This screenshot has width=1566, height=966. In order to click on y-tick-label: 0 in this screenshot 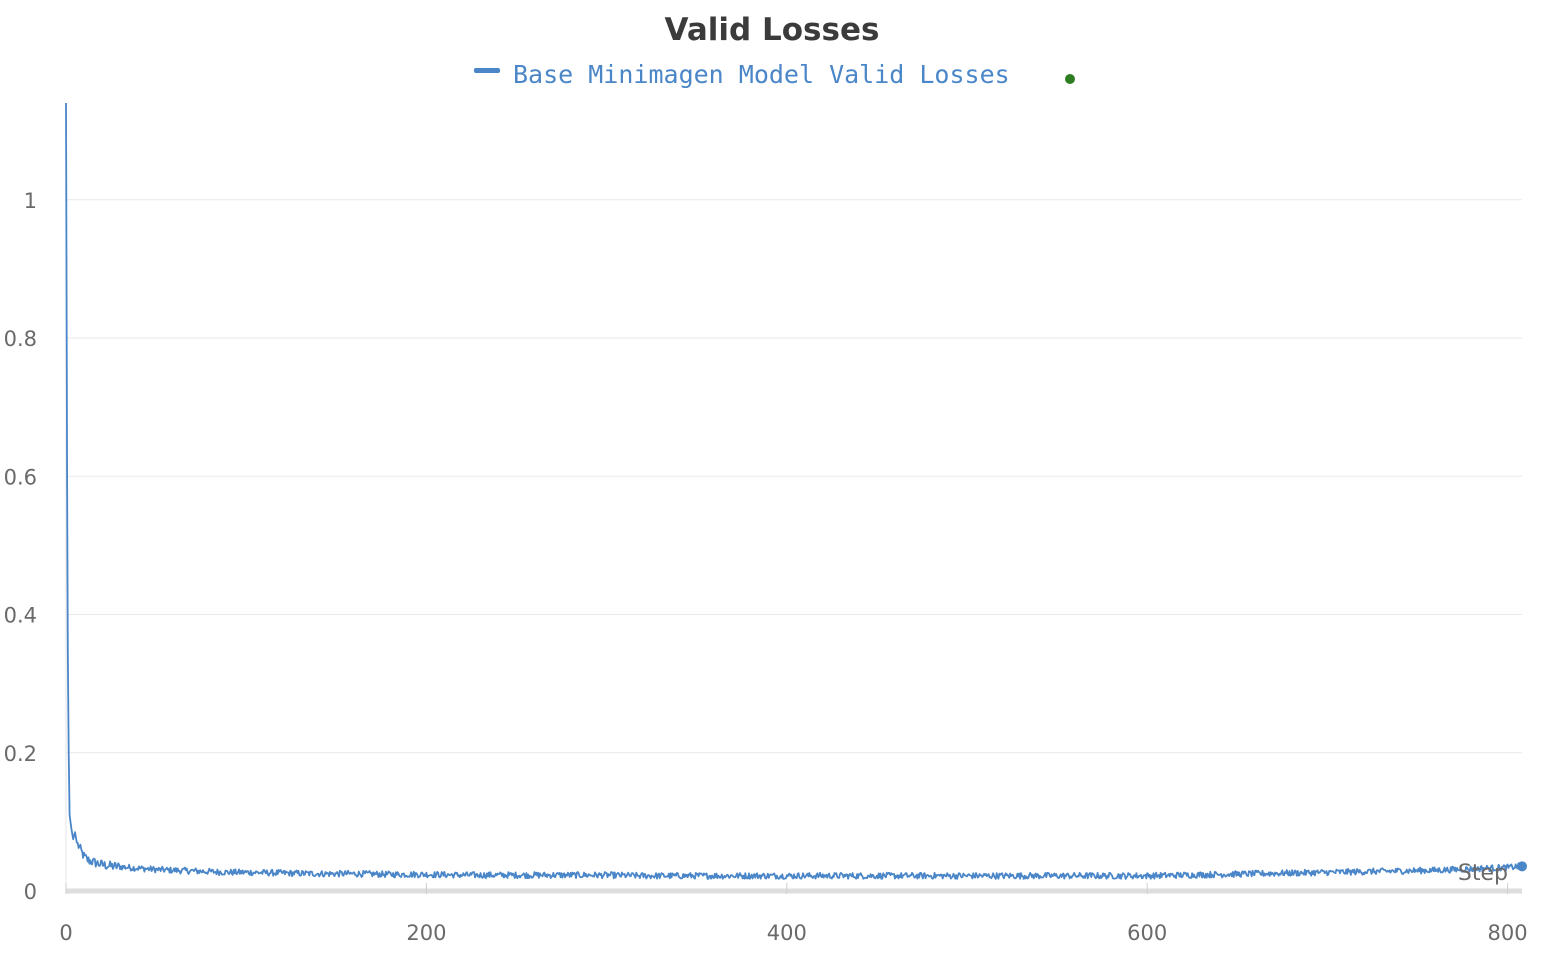, I will do `click(30, 892)`.